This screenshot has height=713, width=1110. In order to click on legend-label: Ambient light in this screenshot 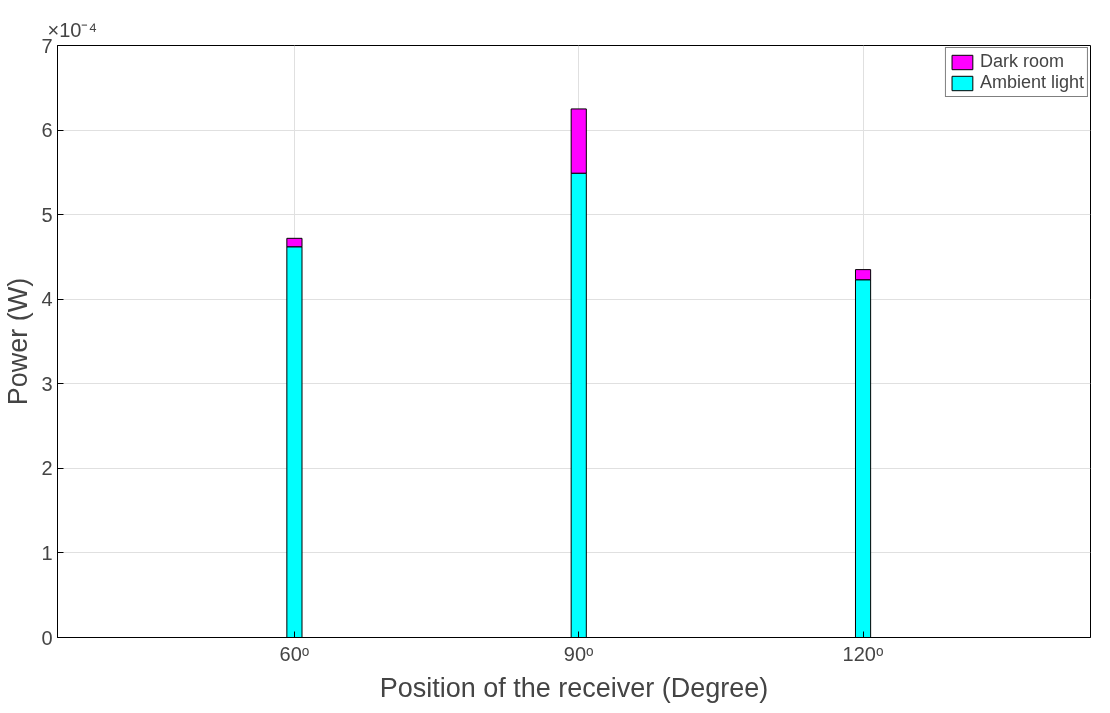, I will do `click(1031, 82)`.